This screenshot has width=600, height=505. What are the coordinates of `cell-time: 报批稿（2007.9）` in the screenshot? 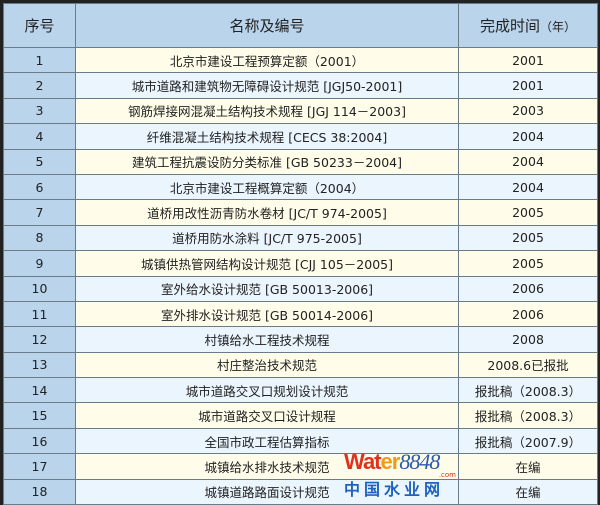 It's located at (528, 441).